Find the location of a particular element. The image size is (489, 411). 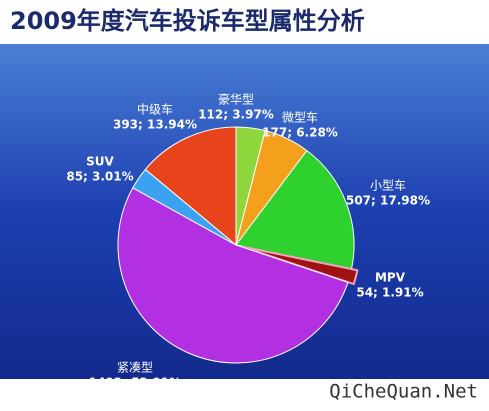

slice-label: 微型车 is located at coordinates (300, 117).